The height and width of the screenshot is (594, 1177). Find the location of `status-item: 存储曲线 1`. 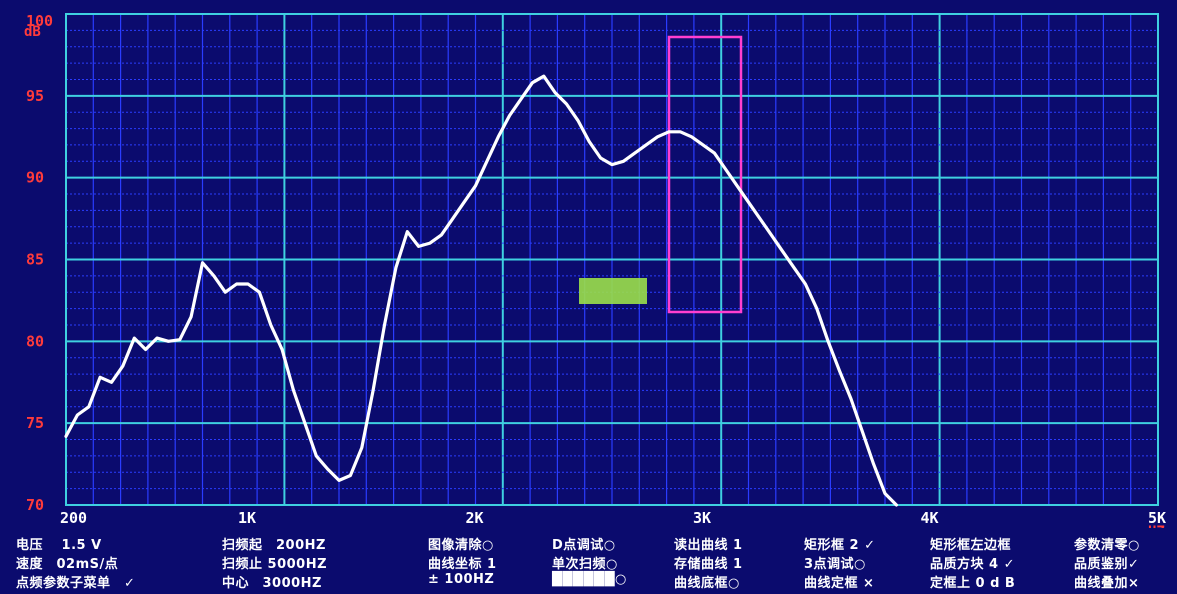

status-item: 存储曲线 1 is located at coordinates (708, 564).